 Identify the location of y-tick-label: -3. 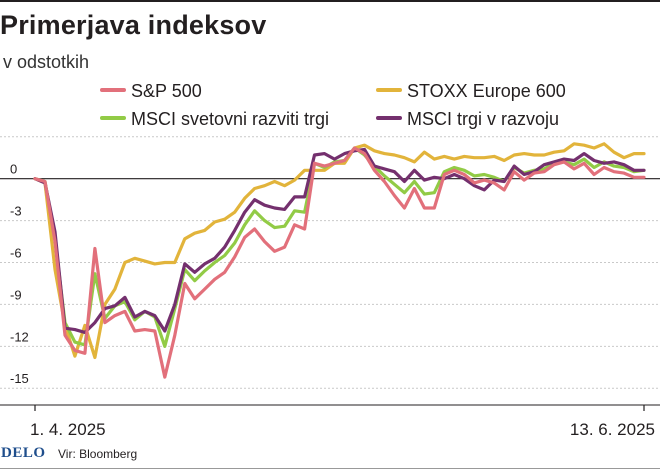
(16, 211).